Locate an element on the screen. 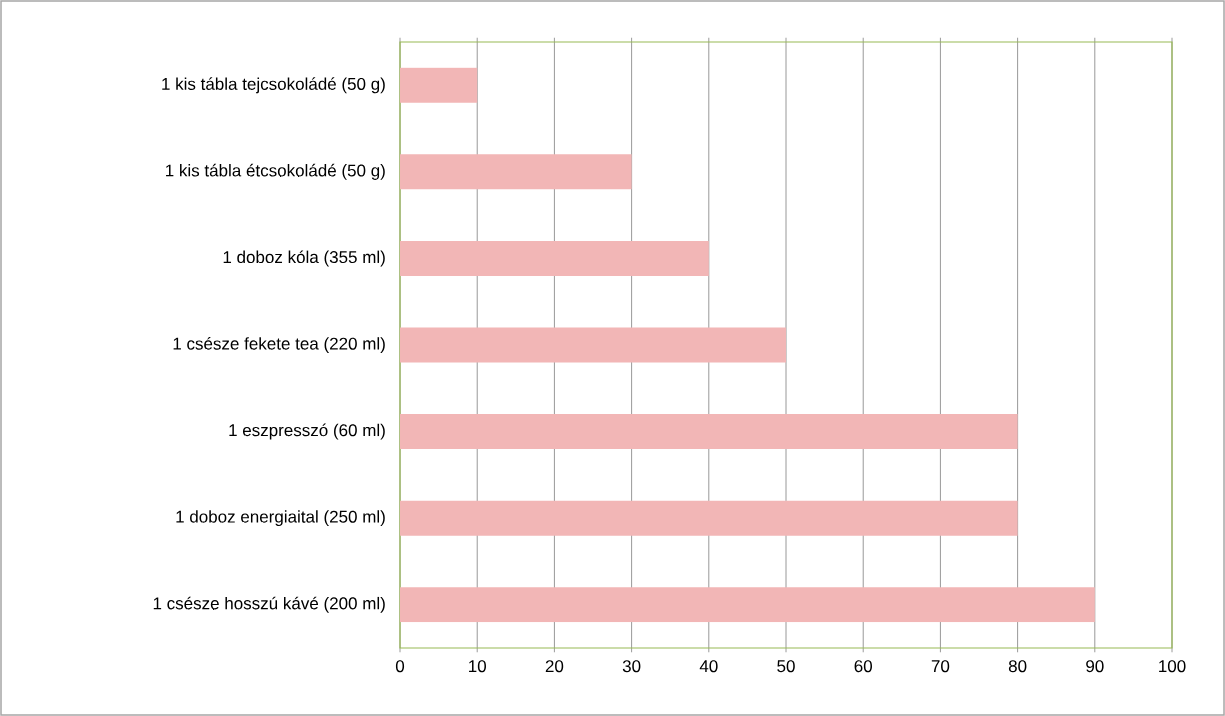 The image size is (1225, 716). x-tick-label: 40 is located at coordinates (708, 666).